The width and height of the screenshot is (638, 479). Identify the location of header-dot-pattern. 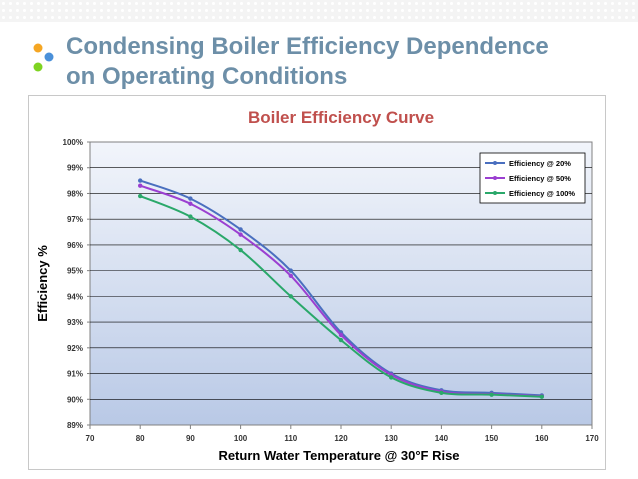
(319, 11).